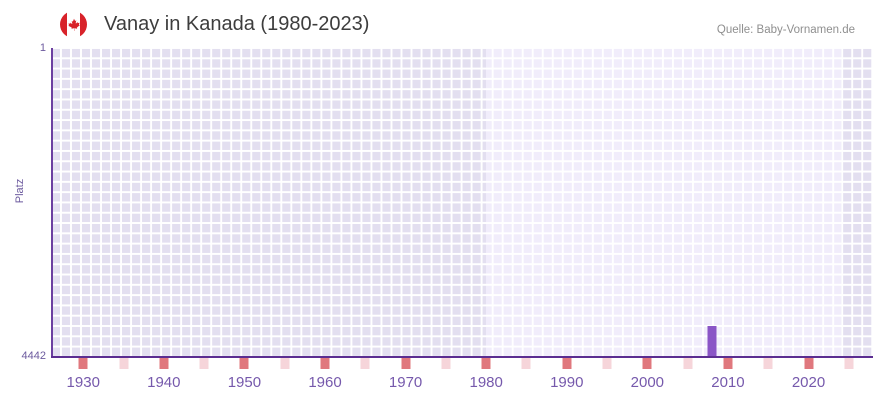  Describe the element at coordinates (405, 382) in the screenshot. I see `x-axis-tick-label: 1970` at that location.